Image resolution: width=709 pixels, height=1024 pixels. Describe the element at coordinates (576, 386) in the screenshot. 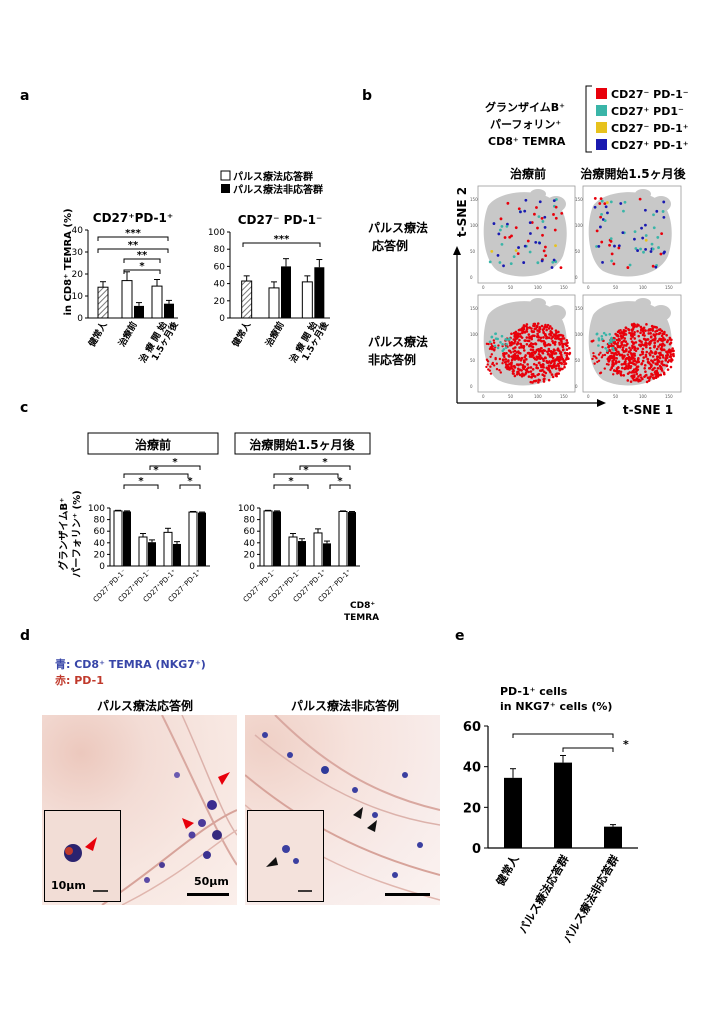

I see `tsne-tick-label: 0` at that location.